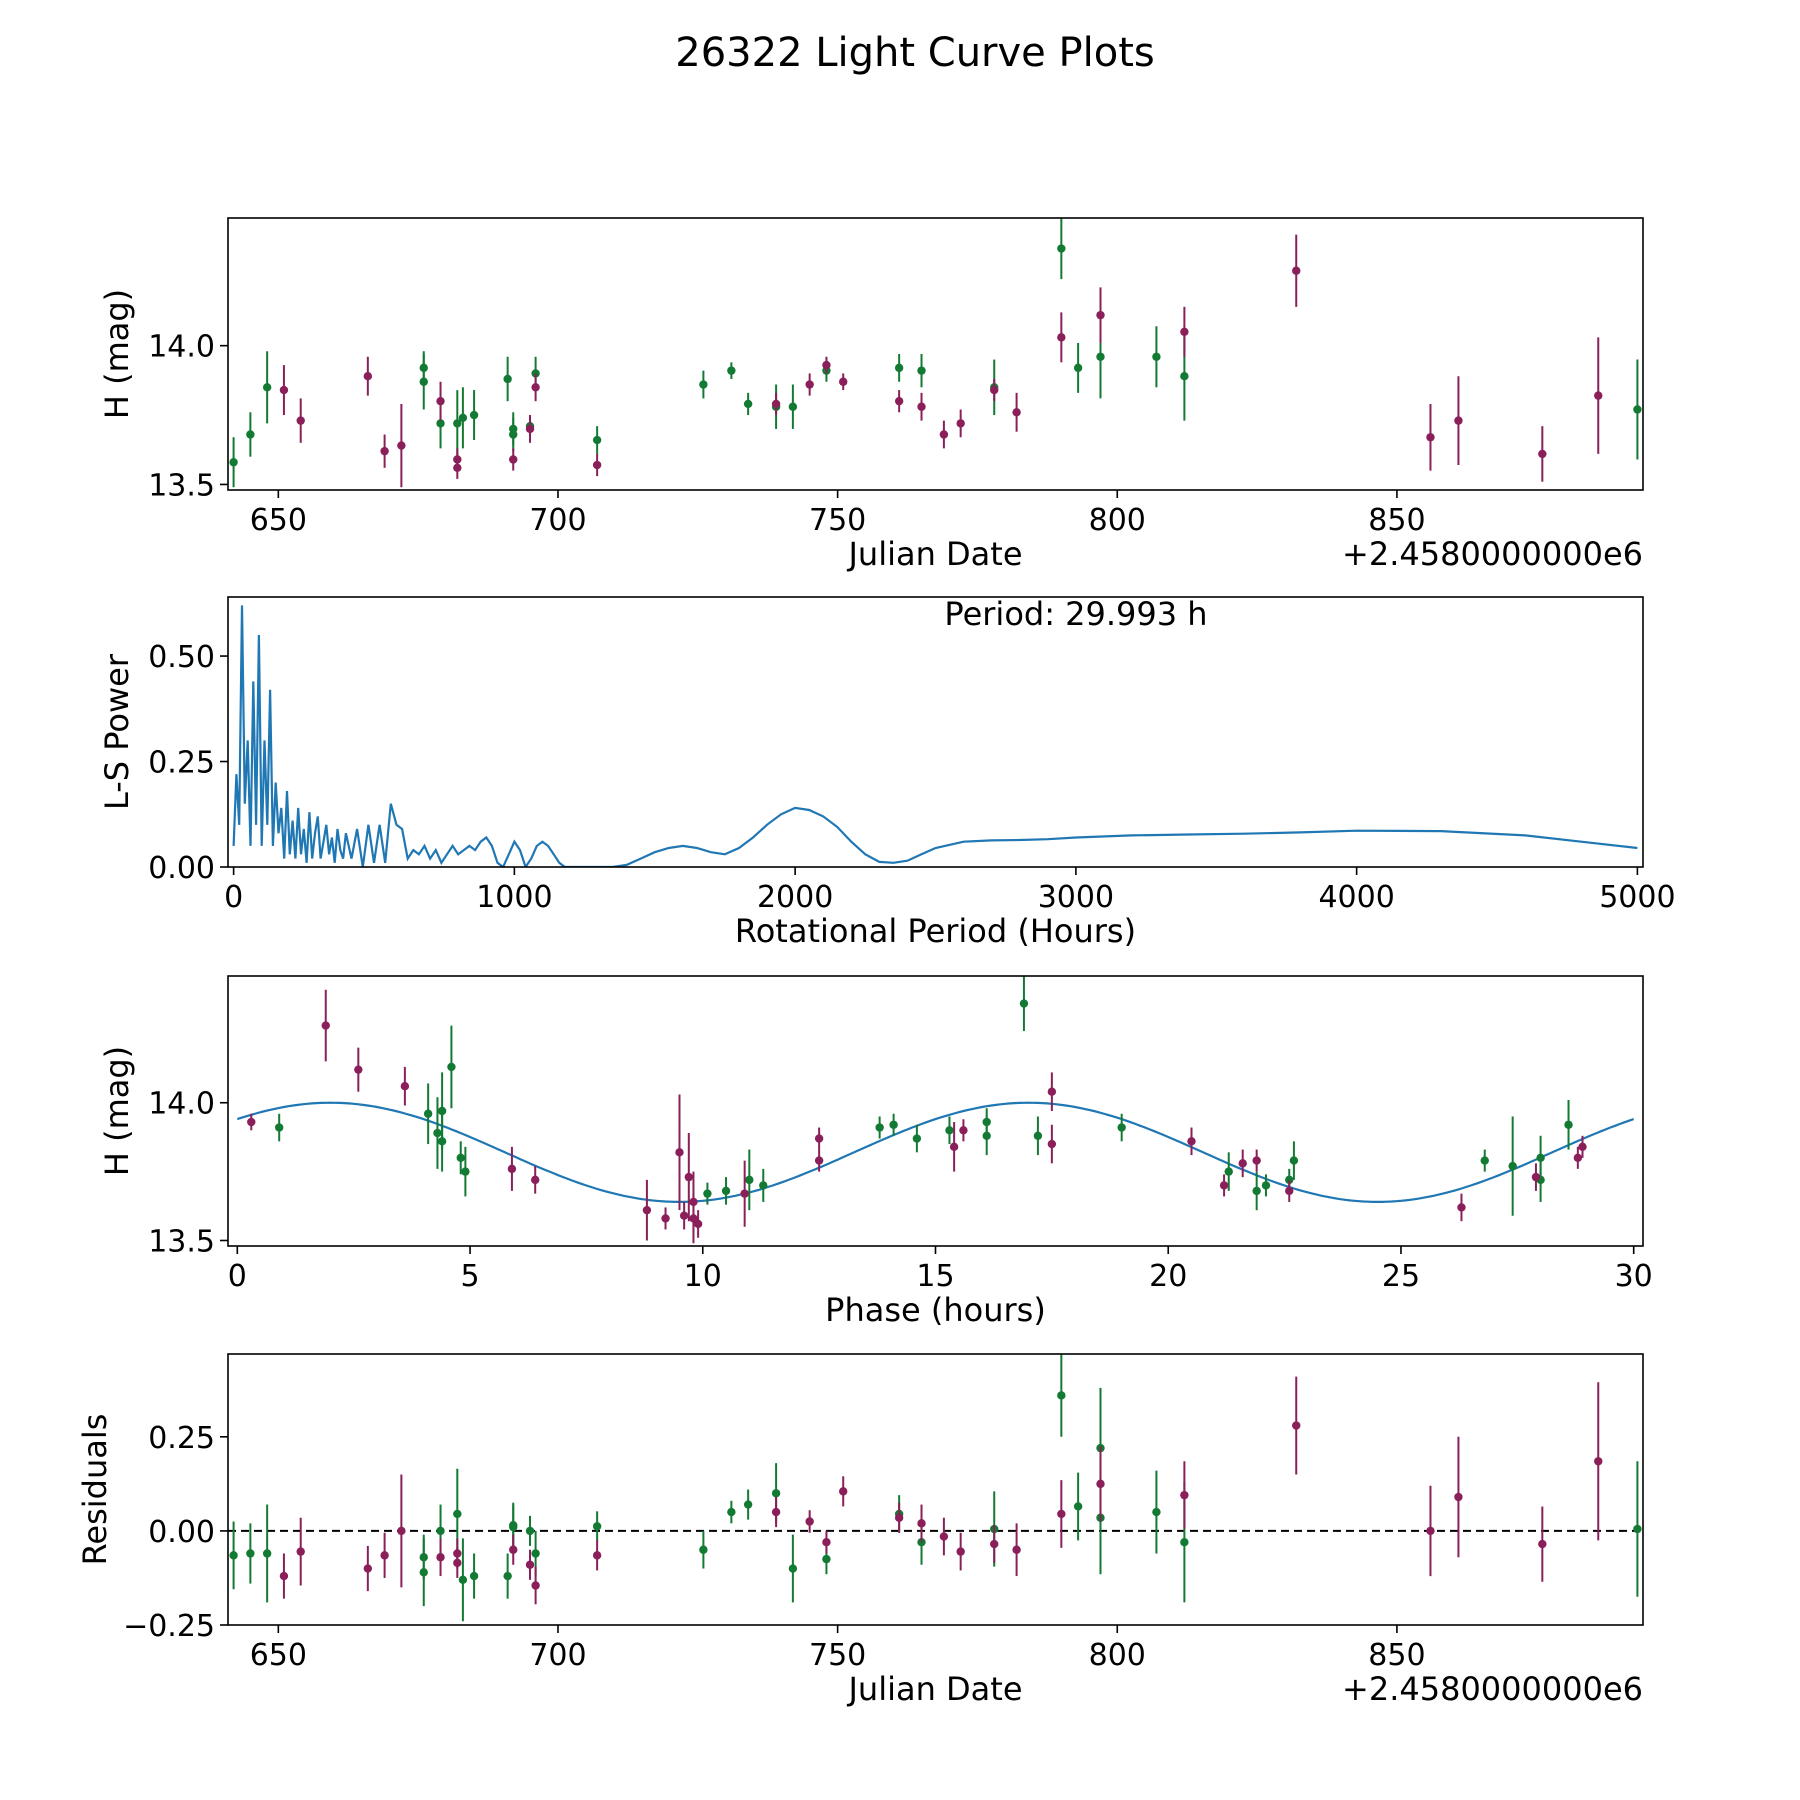  Describe the element at coordinates (1634, 1276) in the screenshot. I see `x-tick-label: 30` at that location.